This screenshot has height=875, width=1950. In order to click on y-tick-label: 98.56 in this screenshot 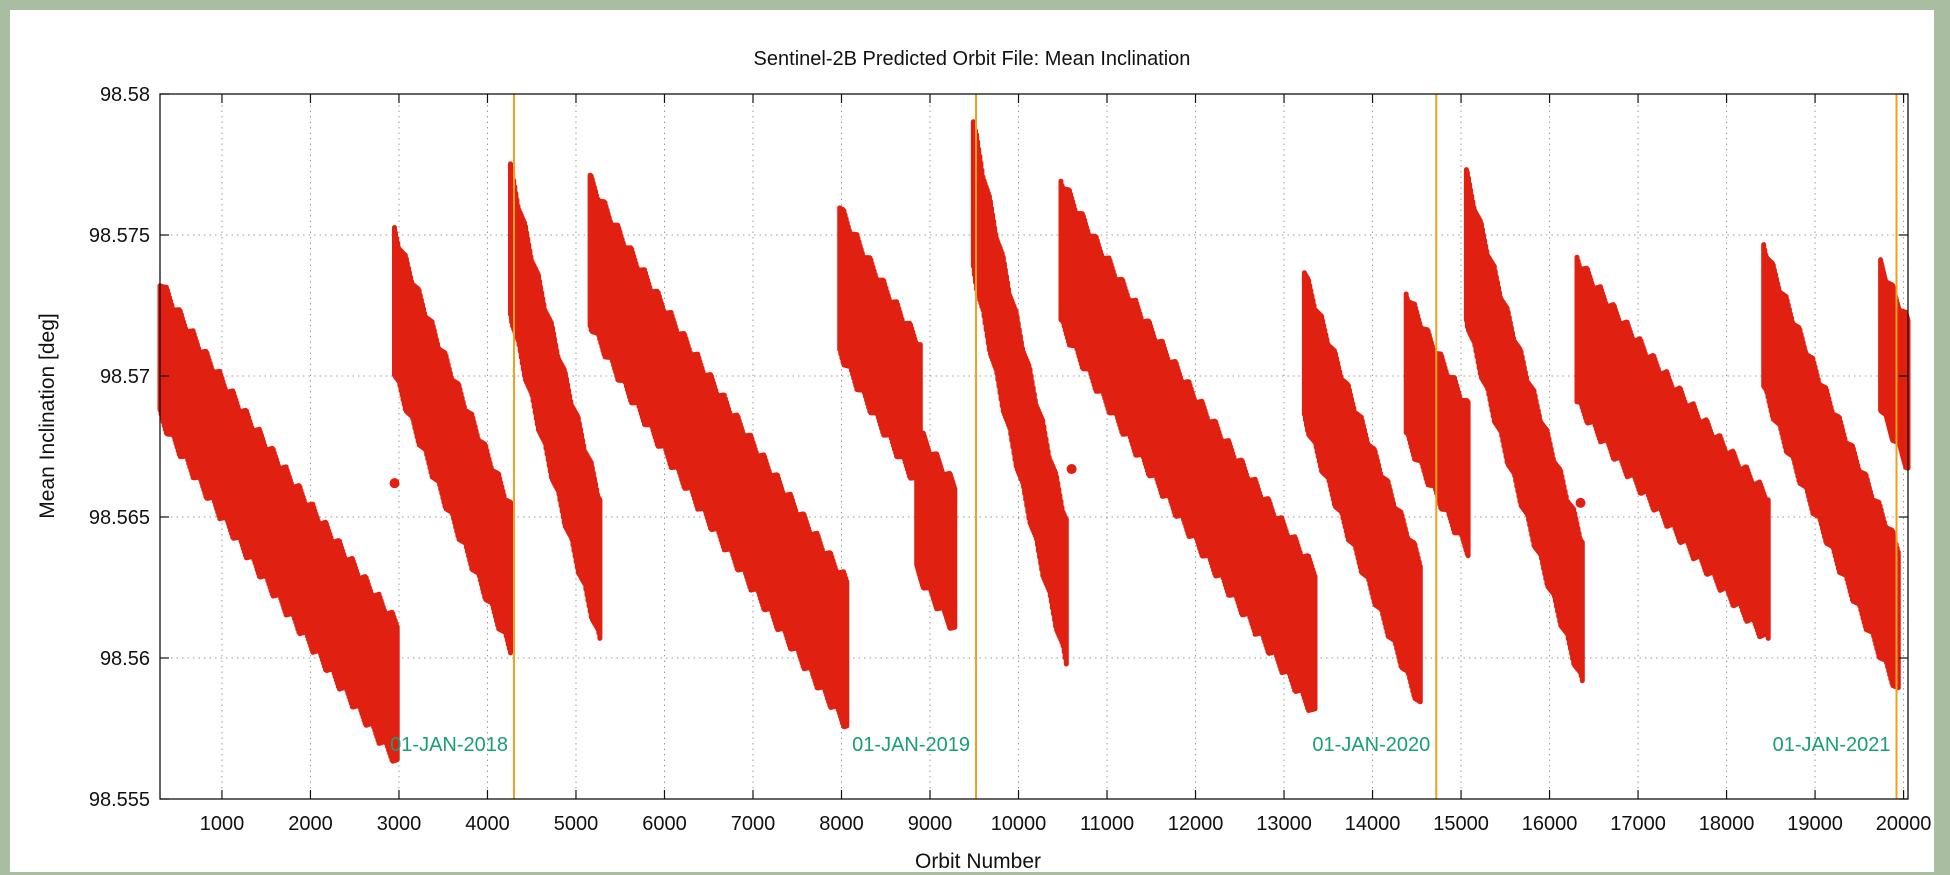, I will do `click(125, 659)`.